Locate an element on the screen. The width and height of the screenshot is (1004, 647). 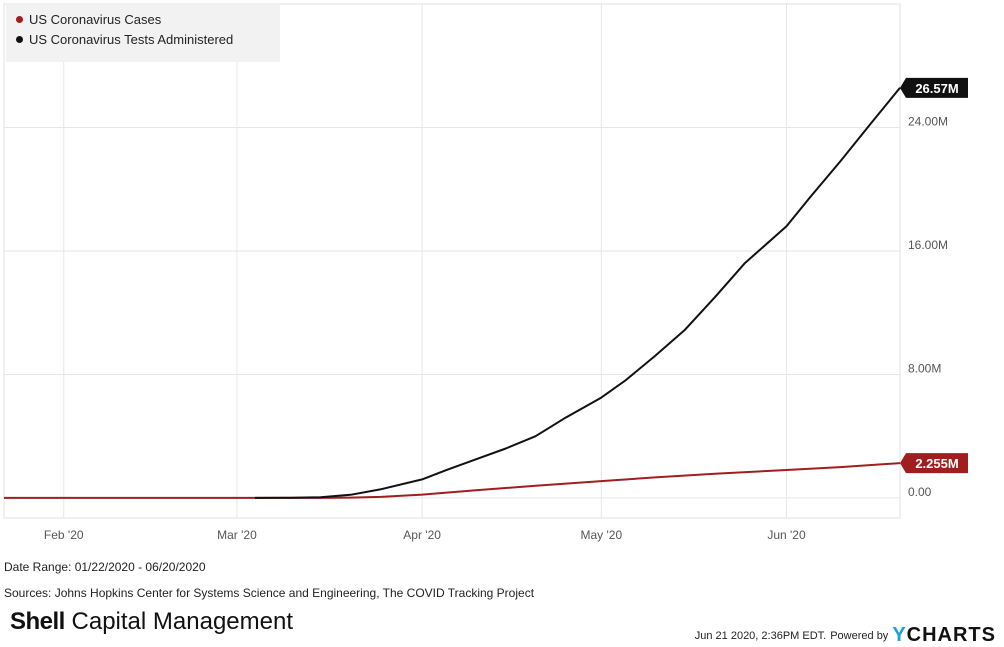
legend-item-tests: US Coronavirus Tests Administered is located at coordinates (124, 39).